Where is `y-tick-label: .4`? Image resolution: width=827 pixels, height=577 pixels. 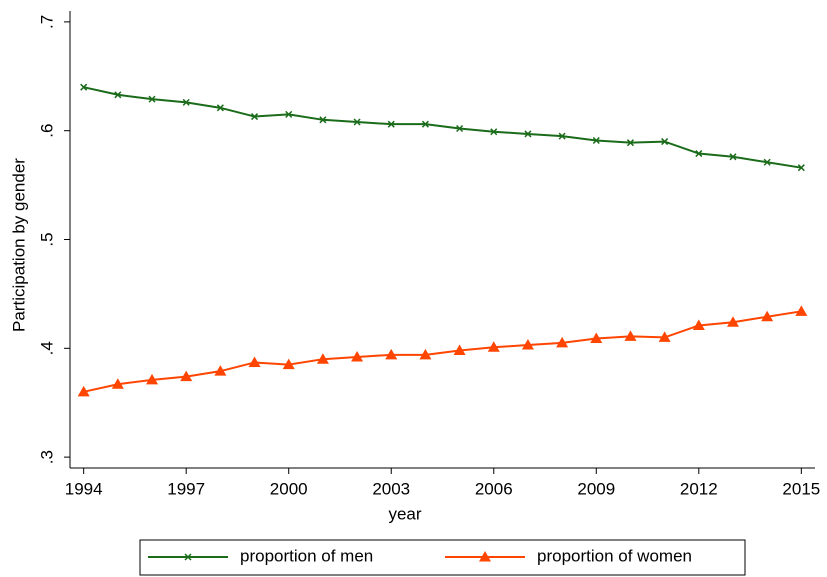 y-tick-label: .4 is located at coordinates (46, 348).